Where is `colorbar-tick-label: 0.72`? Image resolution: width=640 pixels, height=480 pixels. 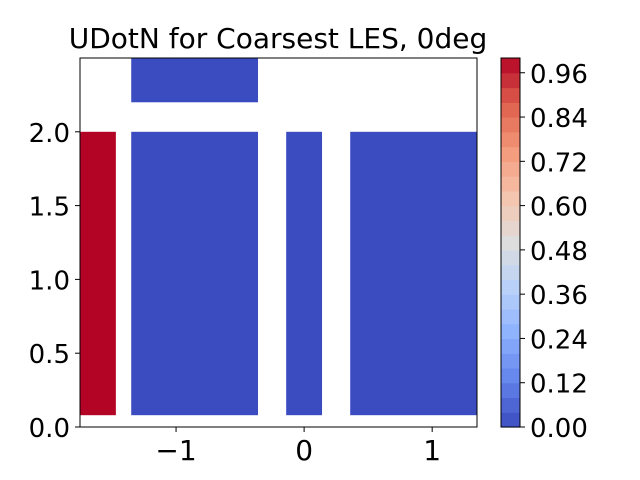
colorbar-tick-label: 0.72 is located at coordinates (559, 163).